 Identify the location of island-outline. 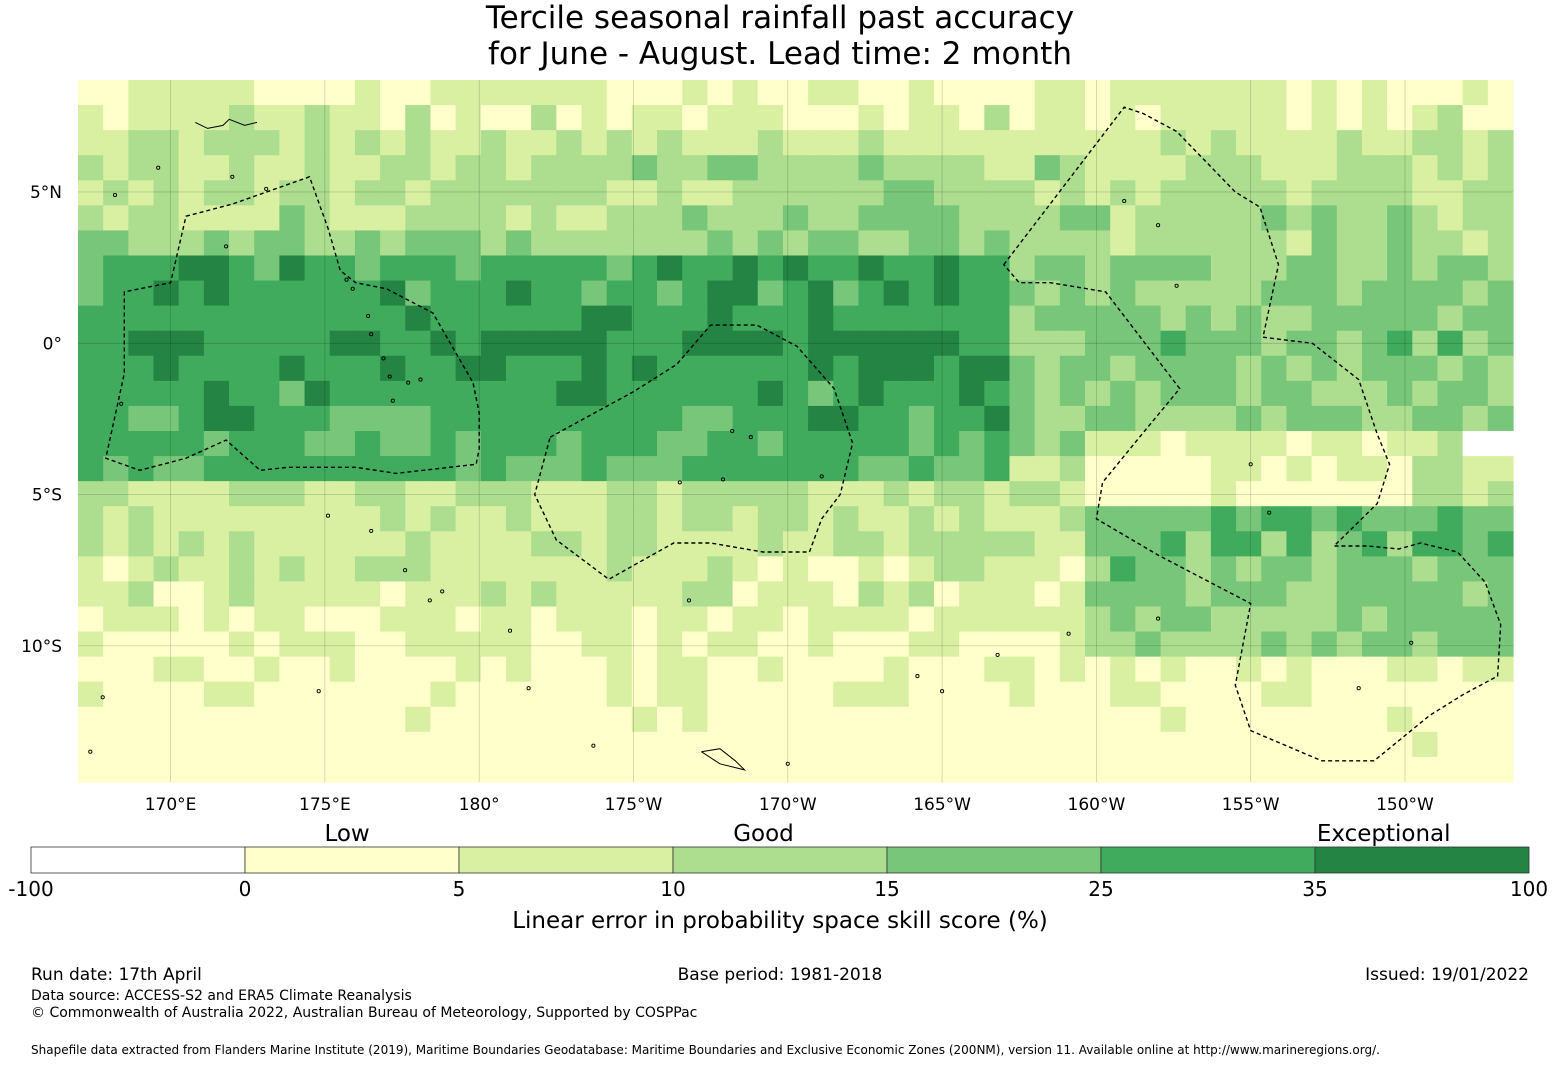
(917, 676).